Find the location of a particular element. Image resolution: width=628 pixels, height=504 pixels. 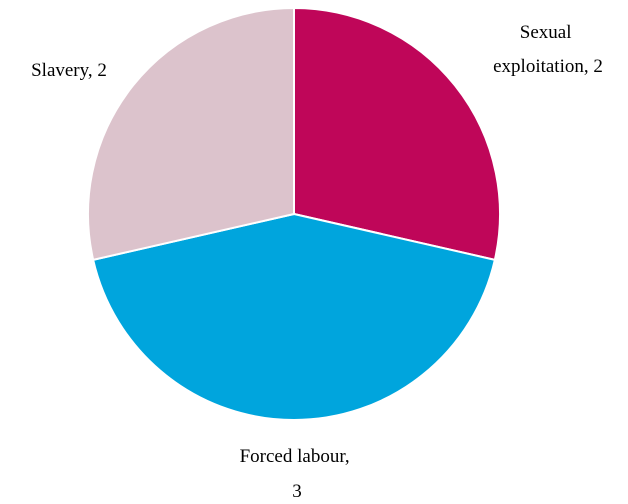

slice-label-slavery: Slavery, 2 is located at coordinates (69, 70).